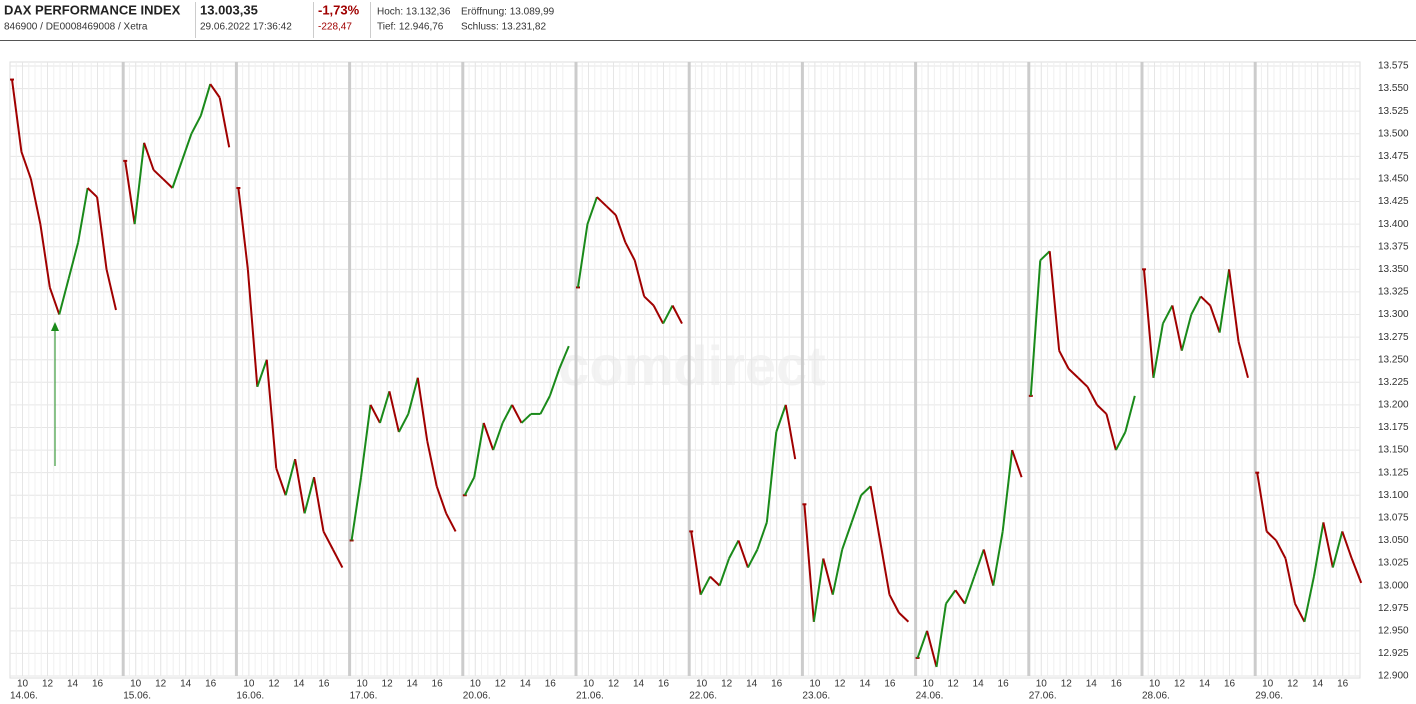 The image size is (1416, 704). Describe the element at coordinates (410, 27) in the screenshot. I see `low: Tief: 12.946,76` at that location.